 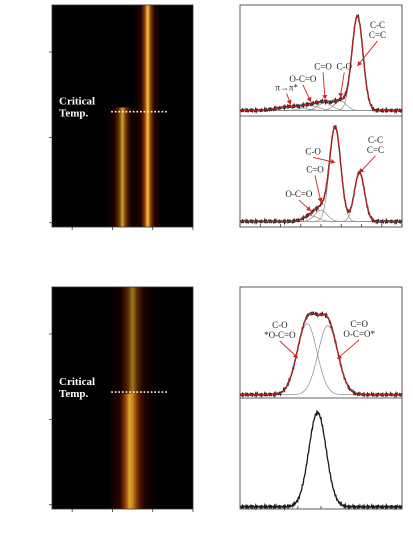 What do you see at coordinates (280, 330) in the screenshot?
I see `peak-label: C-O *O-C=O` at bounding box center [280, 330].